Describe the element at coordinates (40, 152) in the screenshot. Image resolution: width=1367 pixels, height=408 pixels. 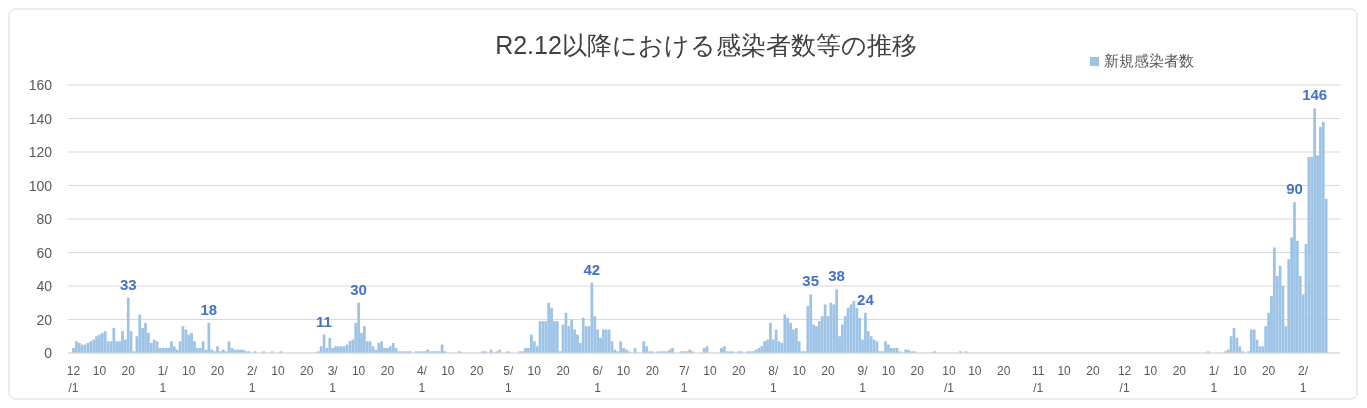
I see `y-tick-label: 120` at that location.